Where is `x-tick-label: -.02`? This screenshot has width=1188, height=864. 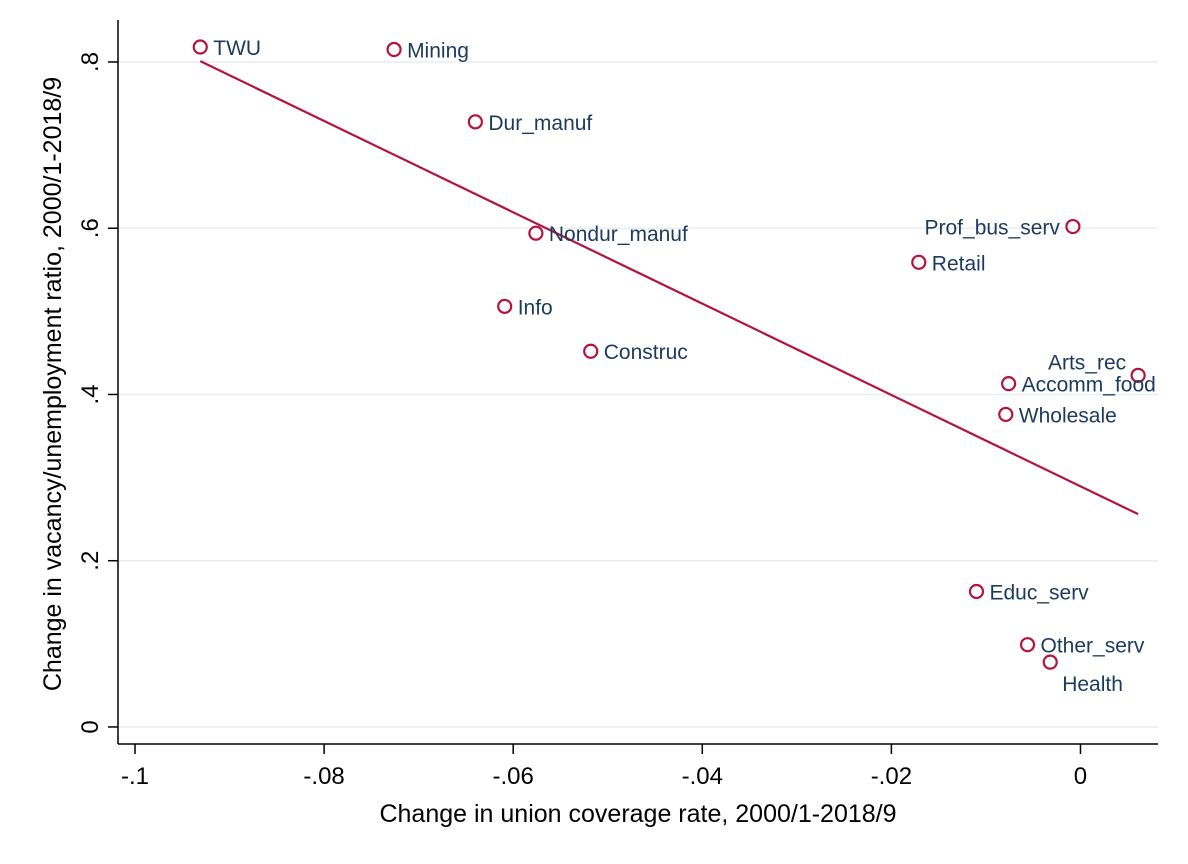
x-tick-label: -.02 is located at coordinates (891, 776).